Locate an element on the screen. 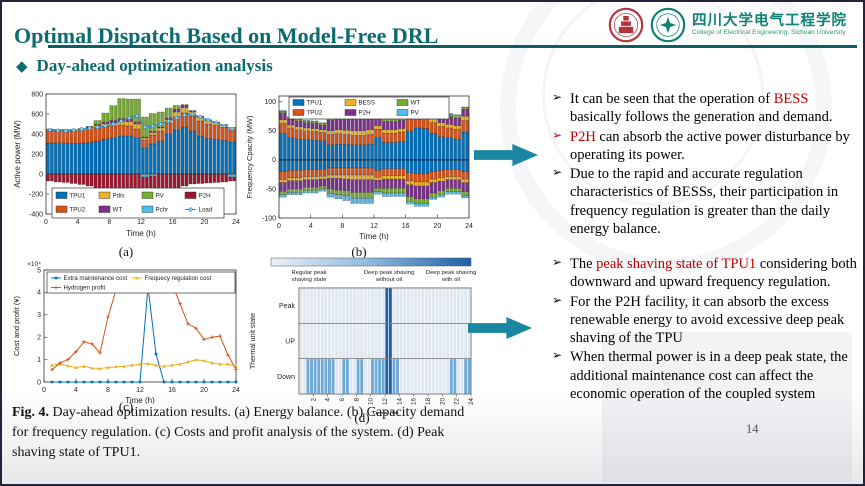  svg-text: -50 is located at coordinates (271, 189).